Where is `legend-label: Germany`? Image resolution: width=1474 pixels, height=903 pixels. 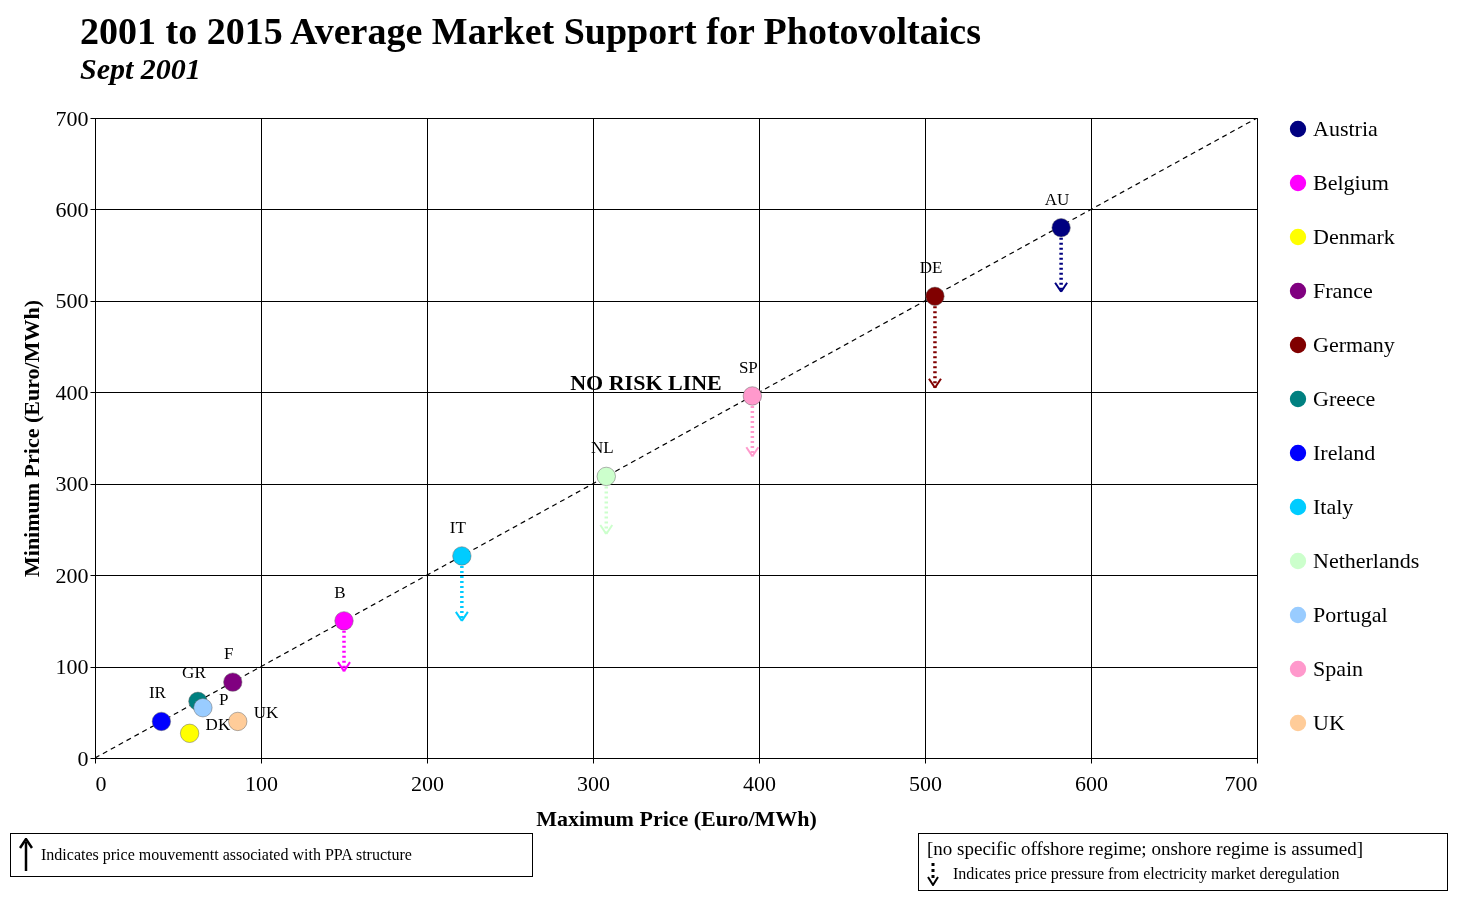
legend-label: Germany is located at coordinates (1354, 344).